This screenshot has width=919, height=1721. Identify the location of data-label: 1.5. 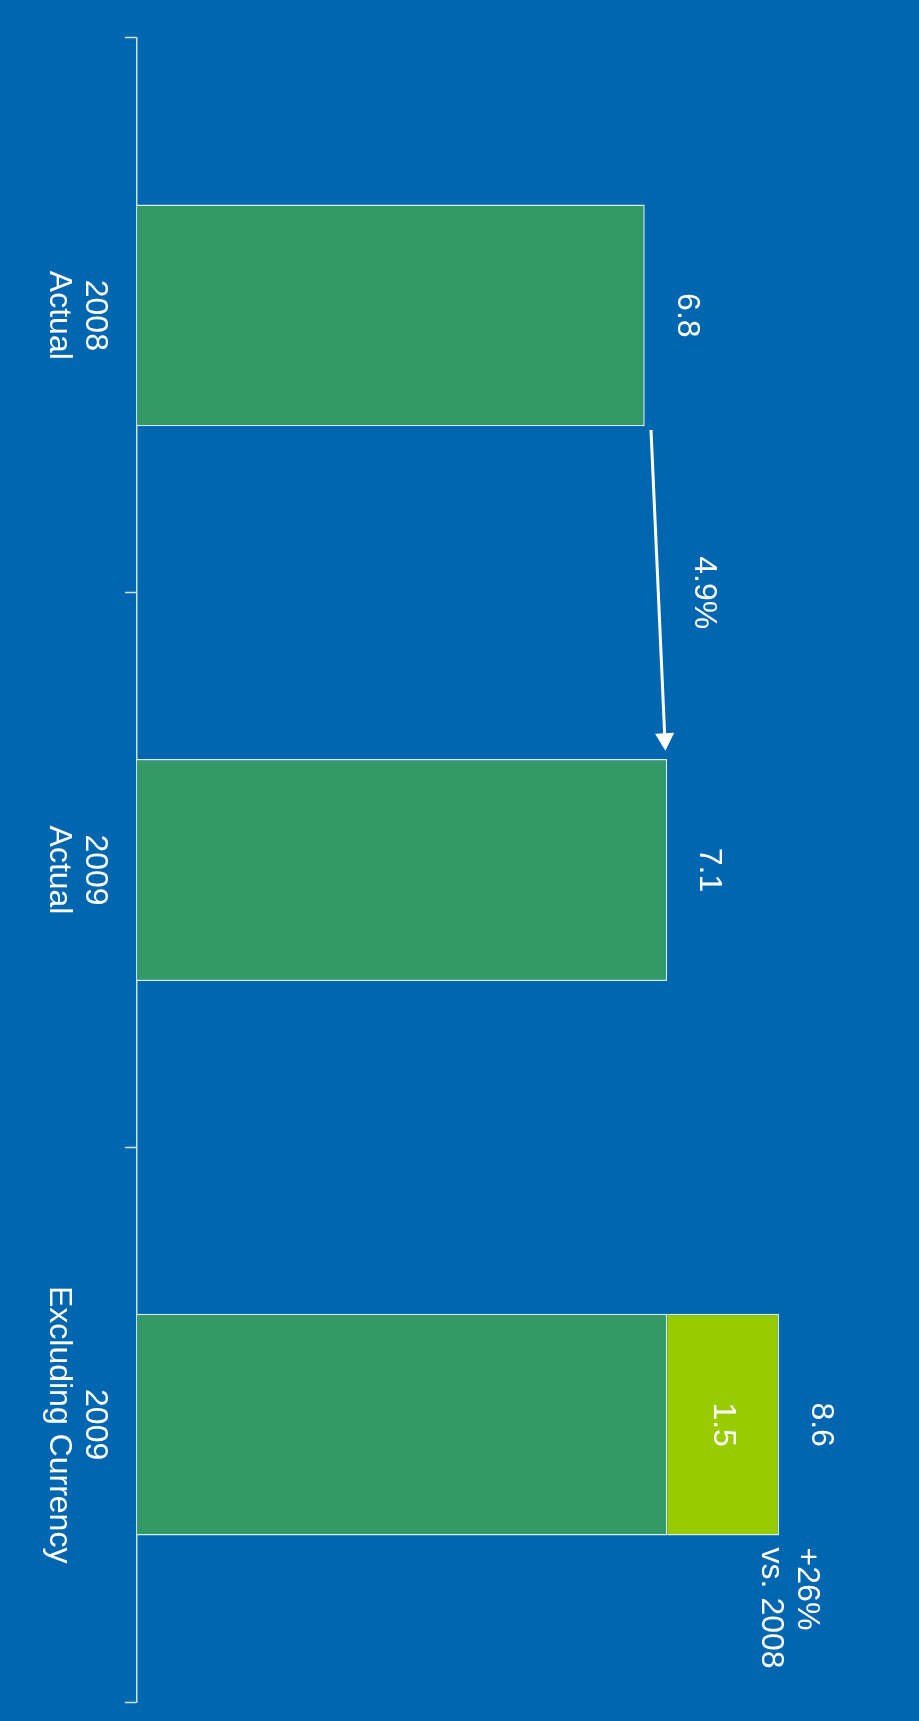
(725, 1424).